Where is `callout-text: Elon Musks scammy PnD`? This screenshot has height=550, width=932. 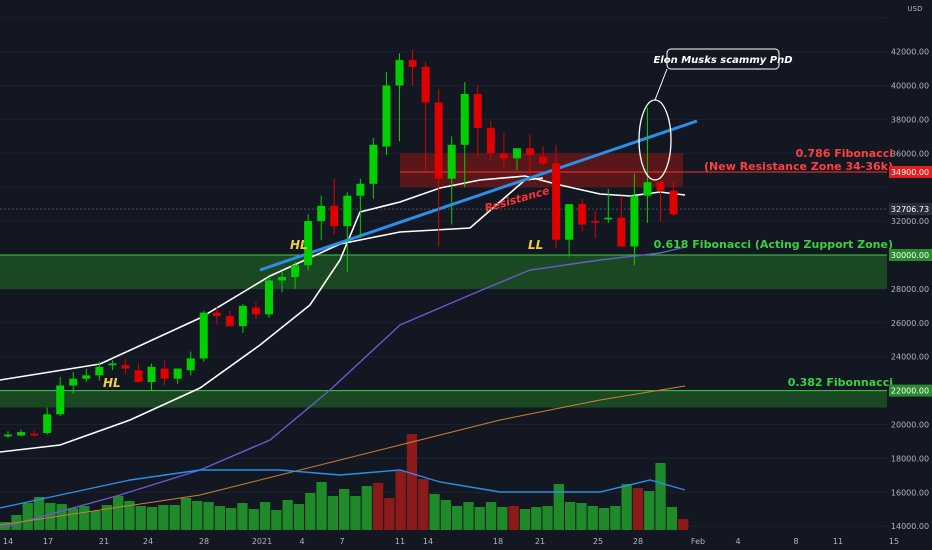
callout-text: Elon Musks scammy PnD is located at coordinates (722, 60).